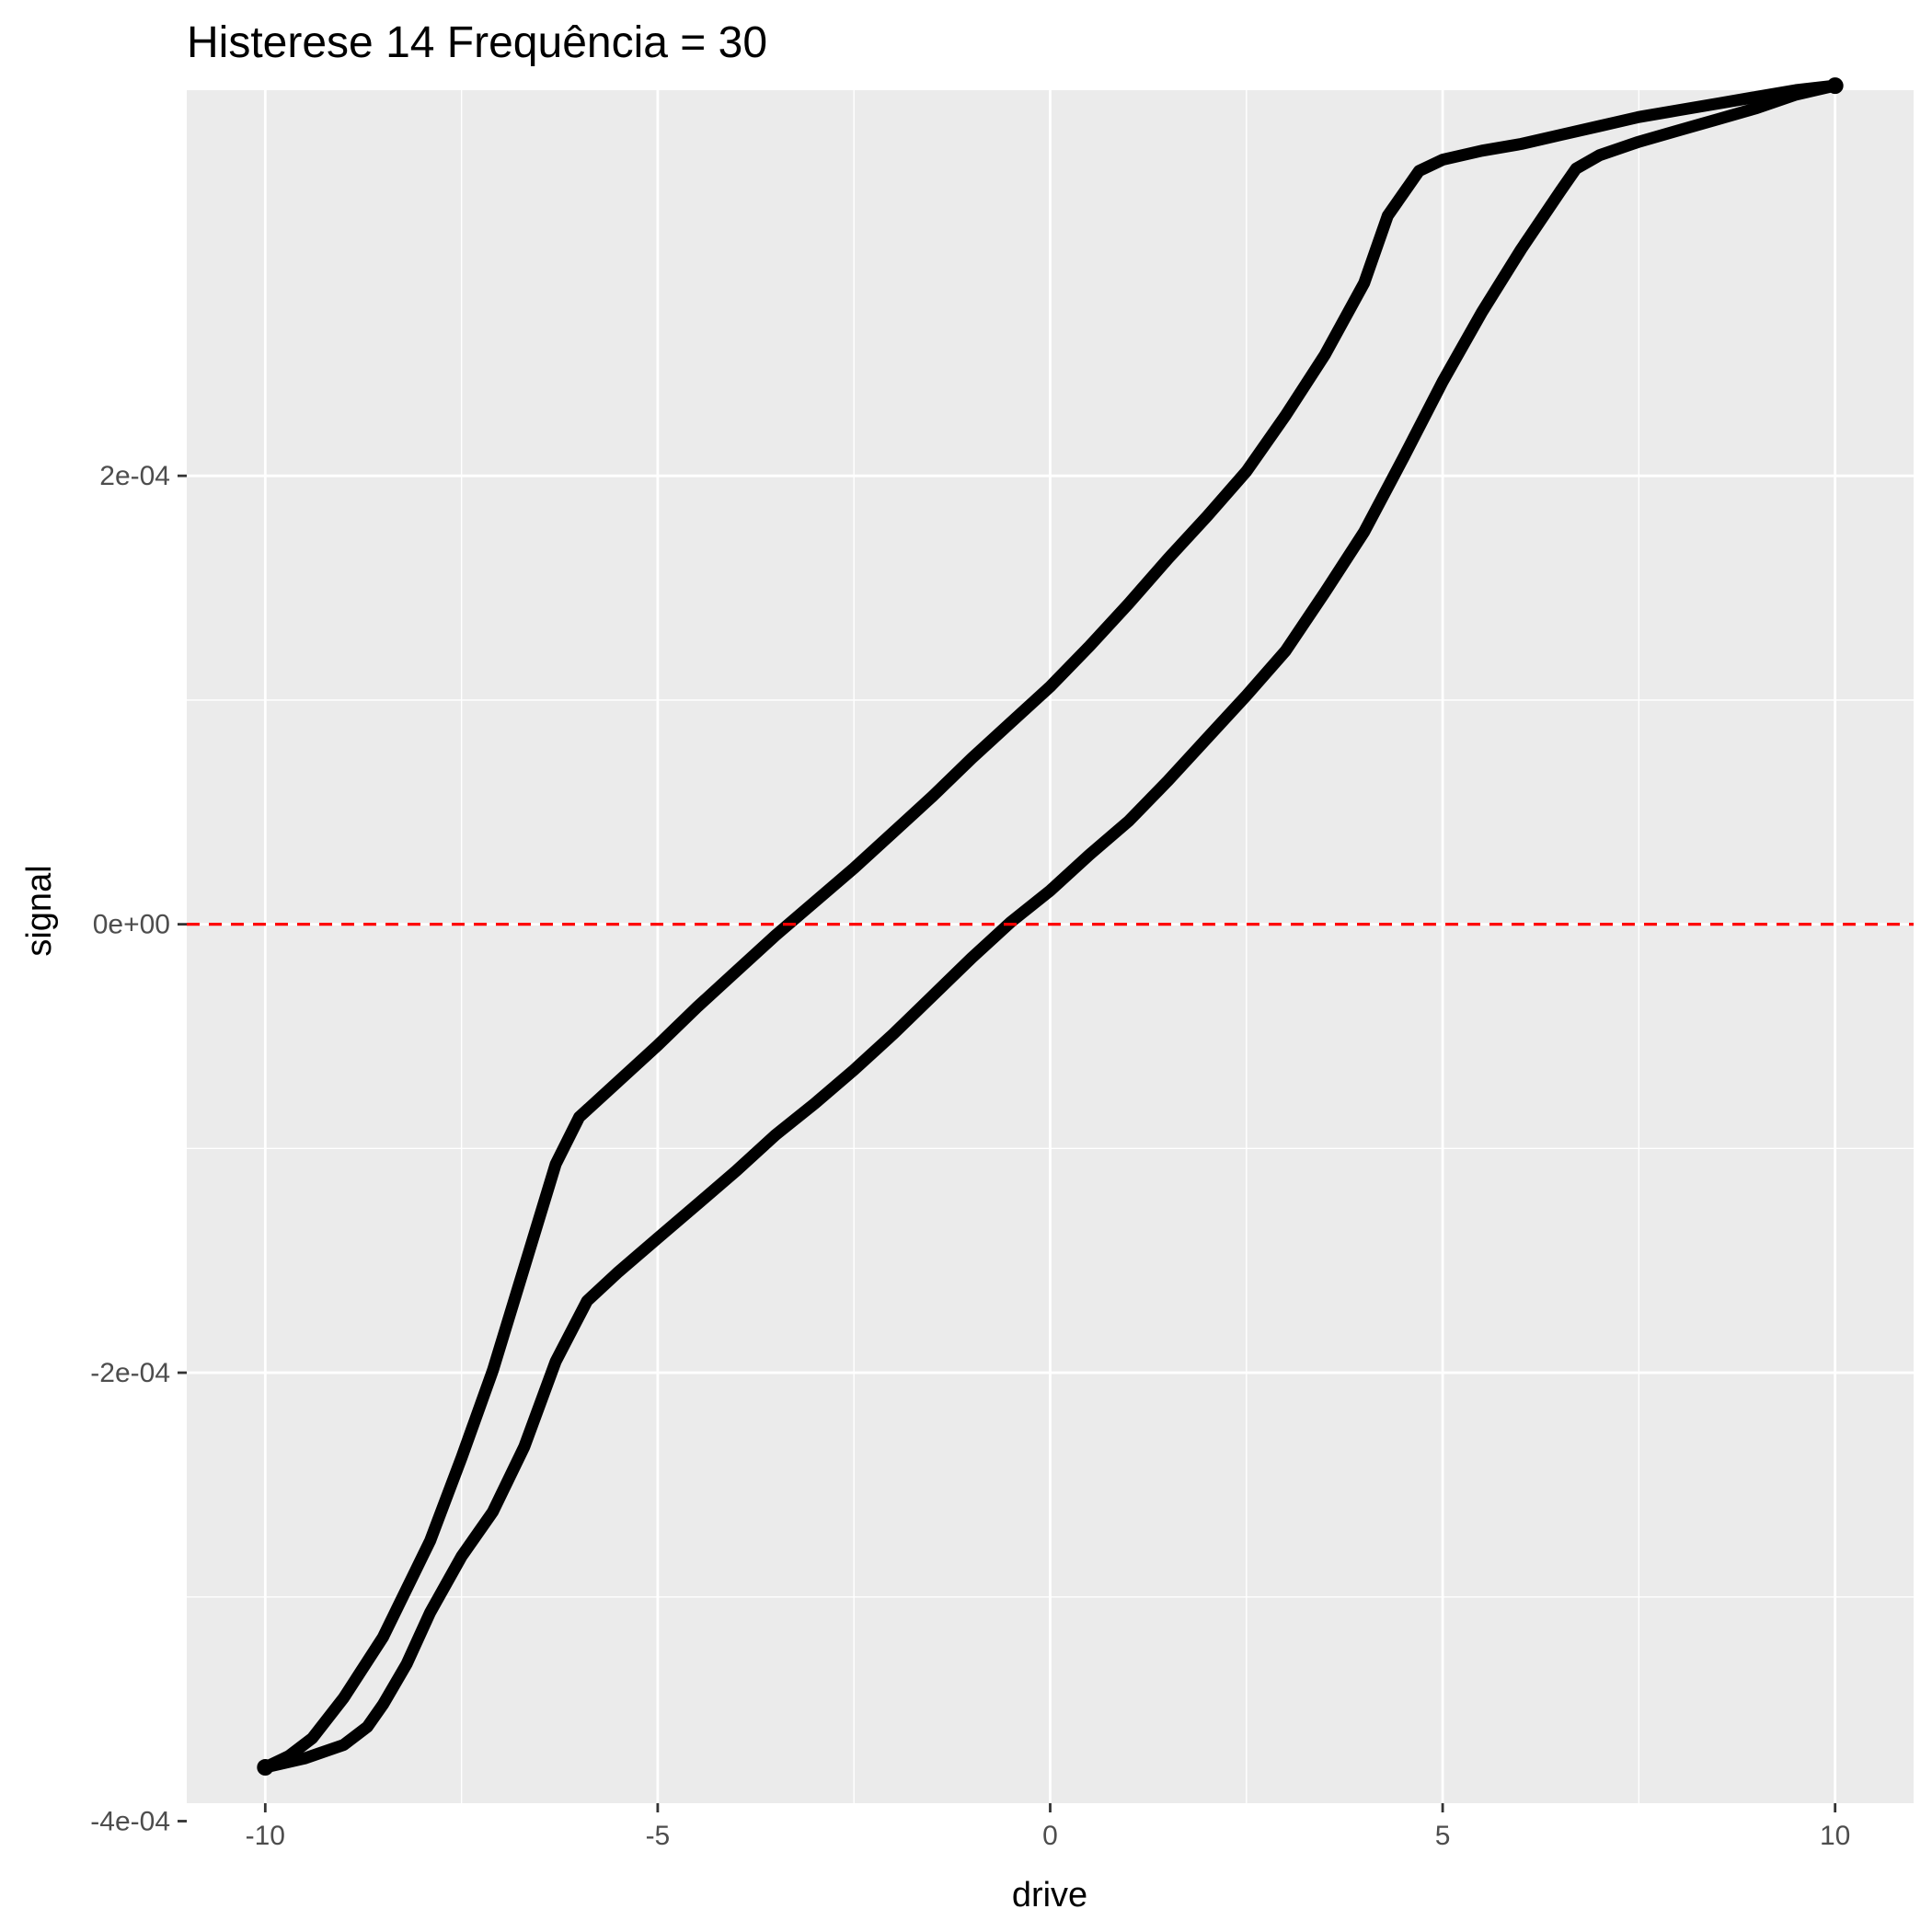  What do you see at coordinates (138, 1148) in the screenshot?
I see `y-axis: -4e-04 -2e-04 0e+00 2e-04` at bounding box center [138, 1148].